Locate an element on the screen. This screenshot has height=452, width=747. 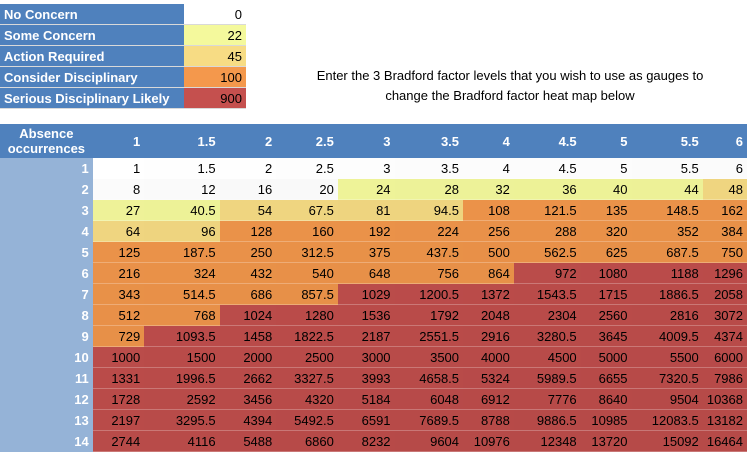
heatmap-cell: 857.5 is located at coordinates (307, 294).